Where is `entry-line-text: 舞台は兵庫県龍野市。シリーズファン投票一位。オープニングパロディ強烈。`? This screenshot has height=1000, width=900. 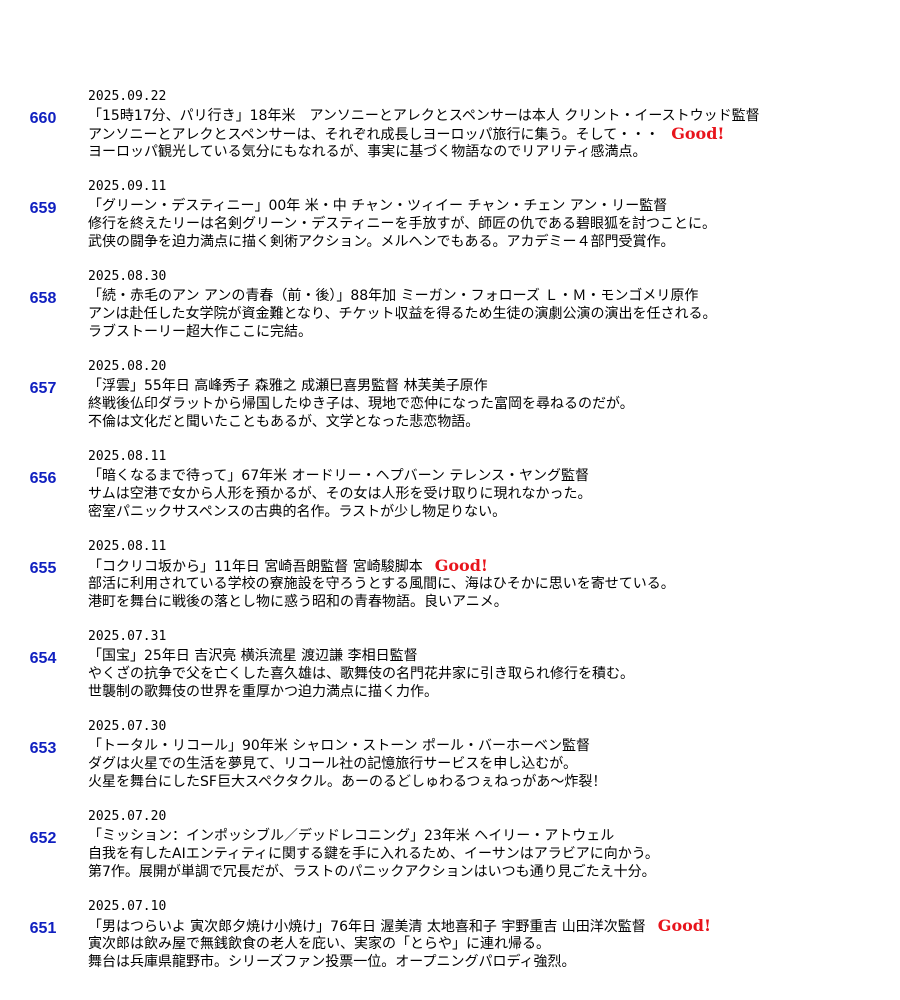 entry-line-text: 舞台は兵庫県龍野市。シリーズファン投票一位。オープニングパロディ強烈。 is located at coordinates (332, 962).